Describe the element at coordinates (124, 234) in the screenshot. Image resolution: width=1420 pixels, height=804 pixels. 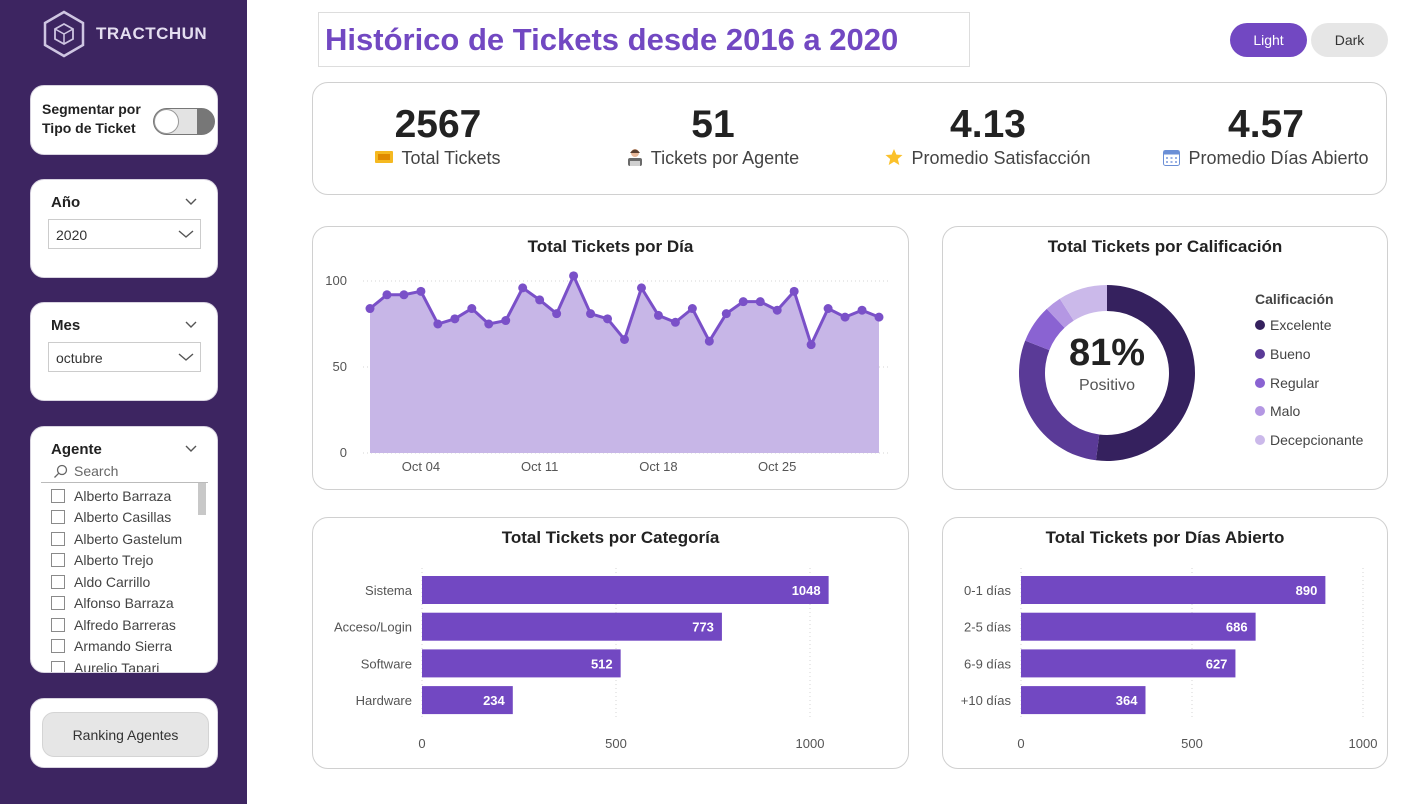
I see `year-dropdown: 2020` at that location.